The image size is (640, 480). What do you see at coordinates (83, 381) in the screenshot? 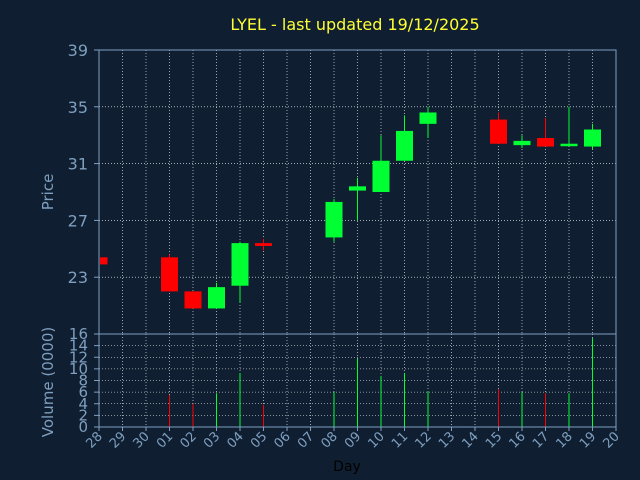
I see `volume-y-tick-label: 8` at bounding box center [83, 381].